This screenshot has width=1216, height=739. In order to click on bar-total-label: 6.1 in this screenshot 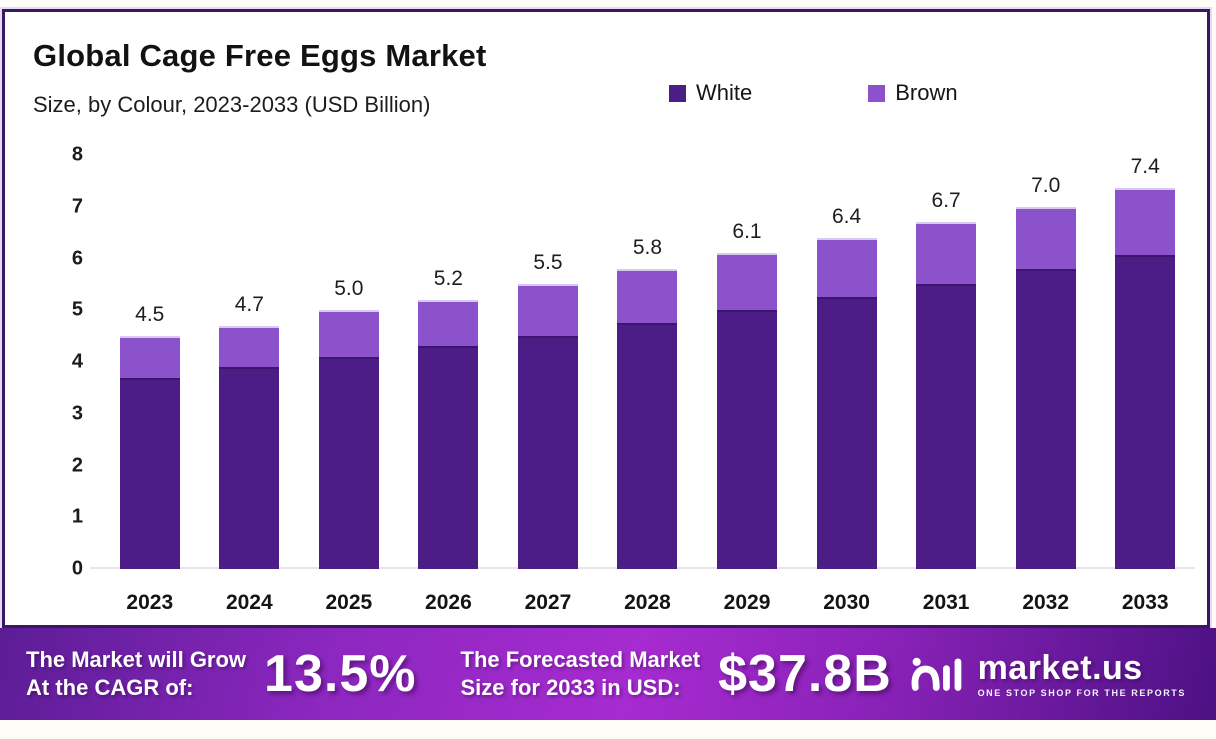, I will do `click(747, 232)`.